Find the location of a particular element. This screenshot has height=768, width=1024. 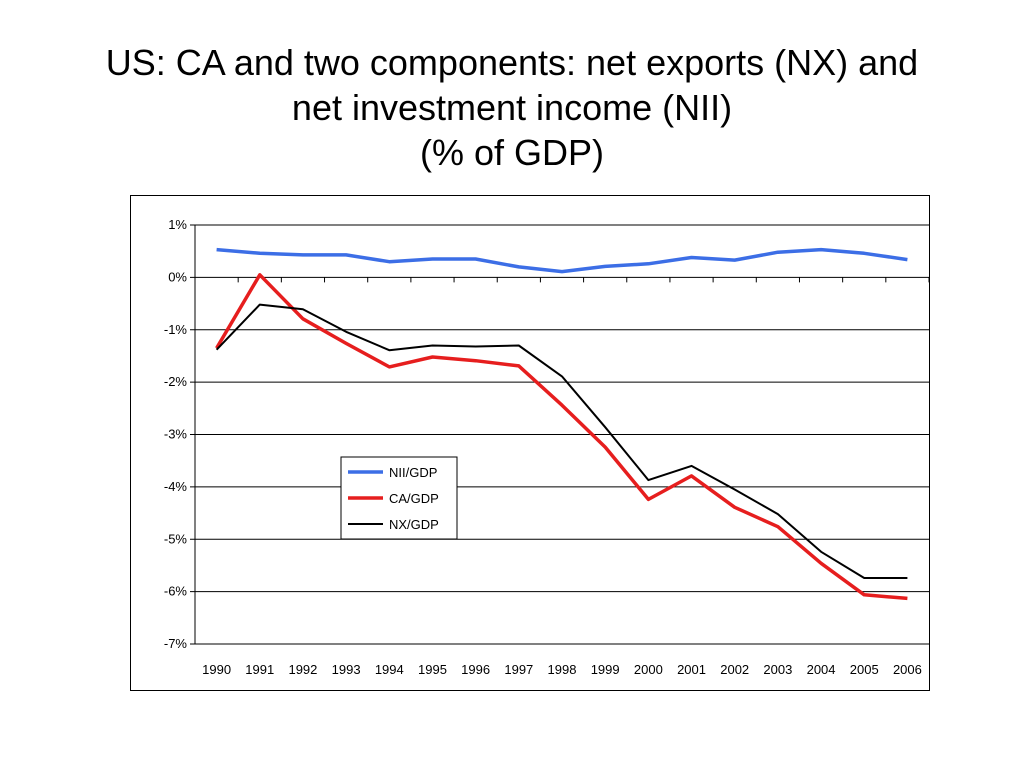

y-tick-label: -2% is located at coordinates (176, 381).